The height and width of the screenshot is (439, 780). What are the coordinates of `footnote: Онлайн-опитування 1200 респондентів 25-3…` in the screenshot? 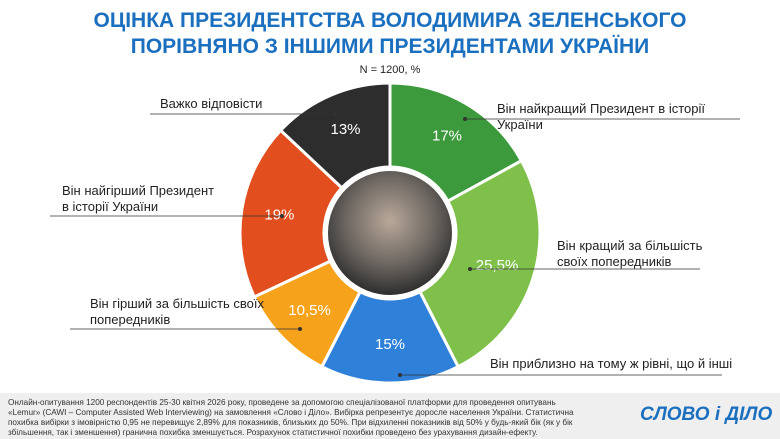 It's located at (291, 417).